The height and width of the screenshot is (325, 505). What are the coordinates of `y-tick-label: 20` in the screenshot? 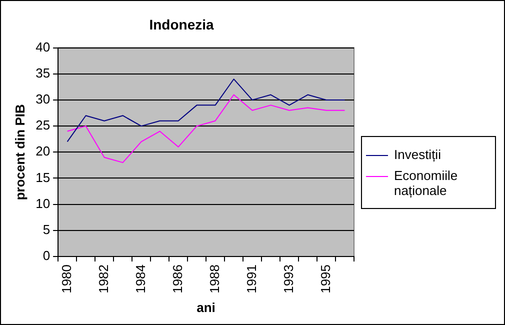 It's located at (43, 151).